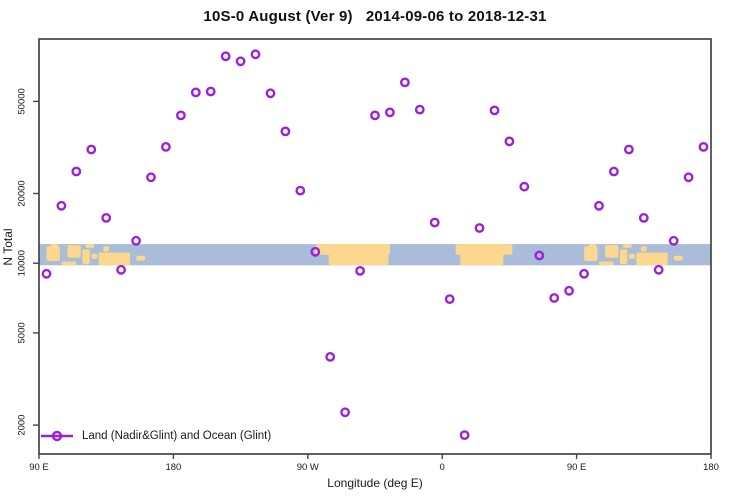 The height and width of the screenshot is (500, 750). What do you see at coordinates (375, 483) in the screenshot?
I see `x-axis-label: Longitude (deg E)` at bounding box center [375, 483].